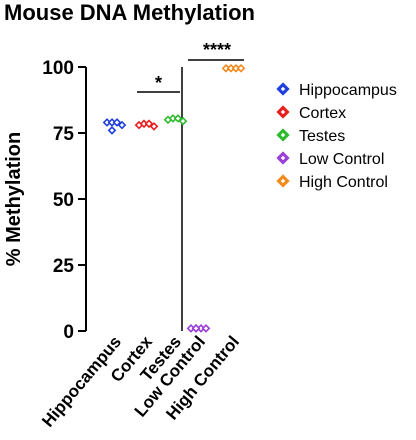 The image size is (416, 440). I want to click on chart-title: Mouse DNA Methylation, so click(129, 12).